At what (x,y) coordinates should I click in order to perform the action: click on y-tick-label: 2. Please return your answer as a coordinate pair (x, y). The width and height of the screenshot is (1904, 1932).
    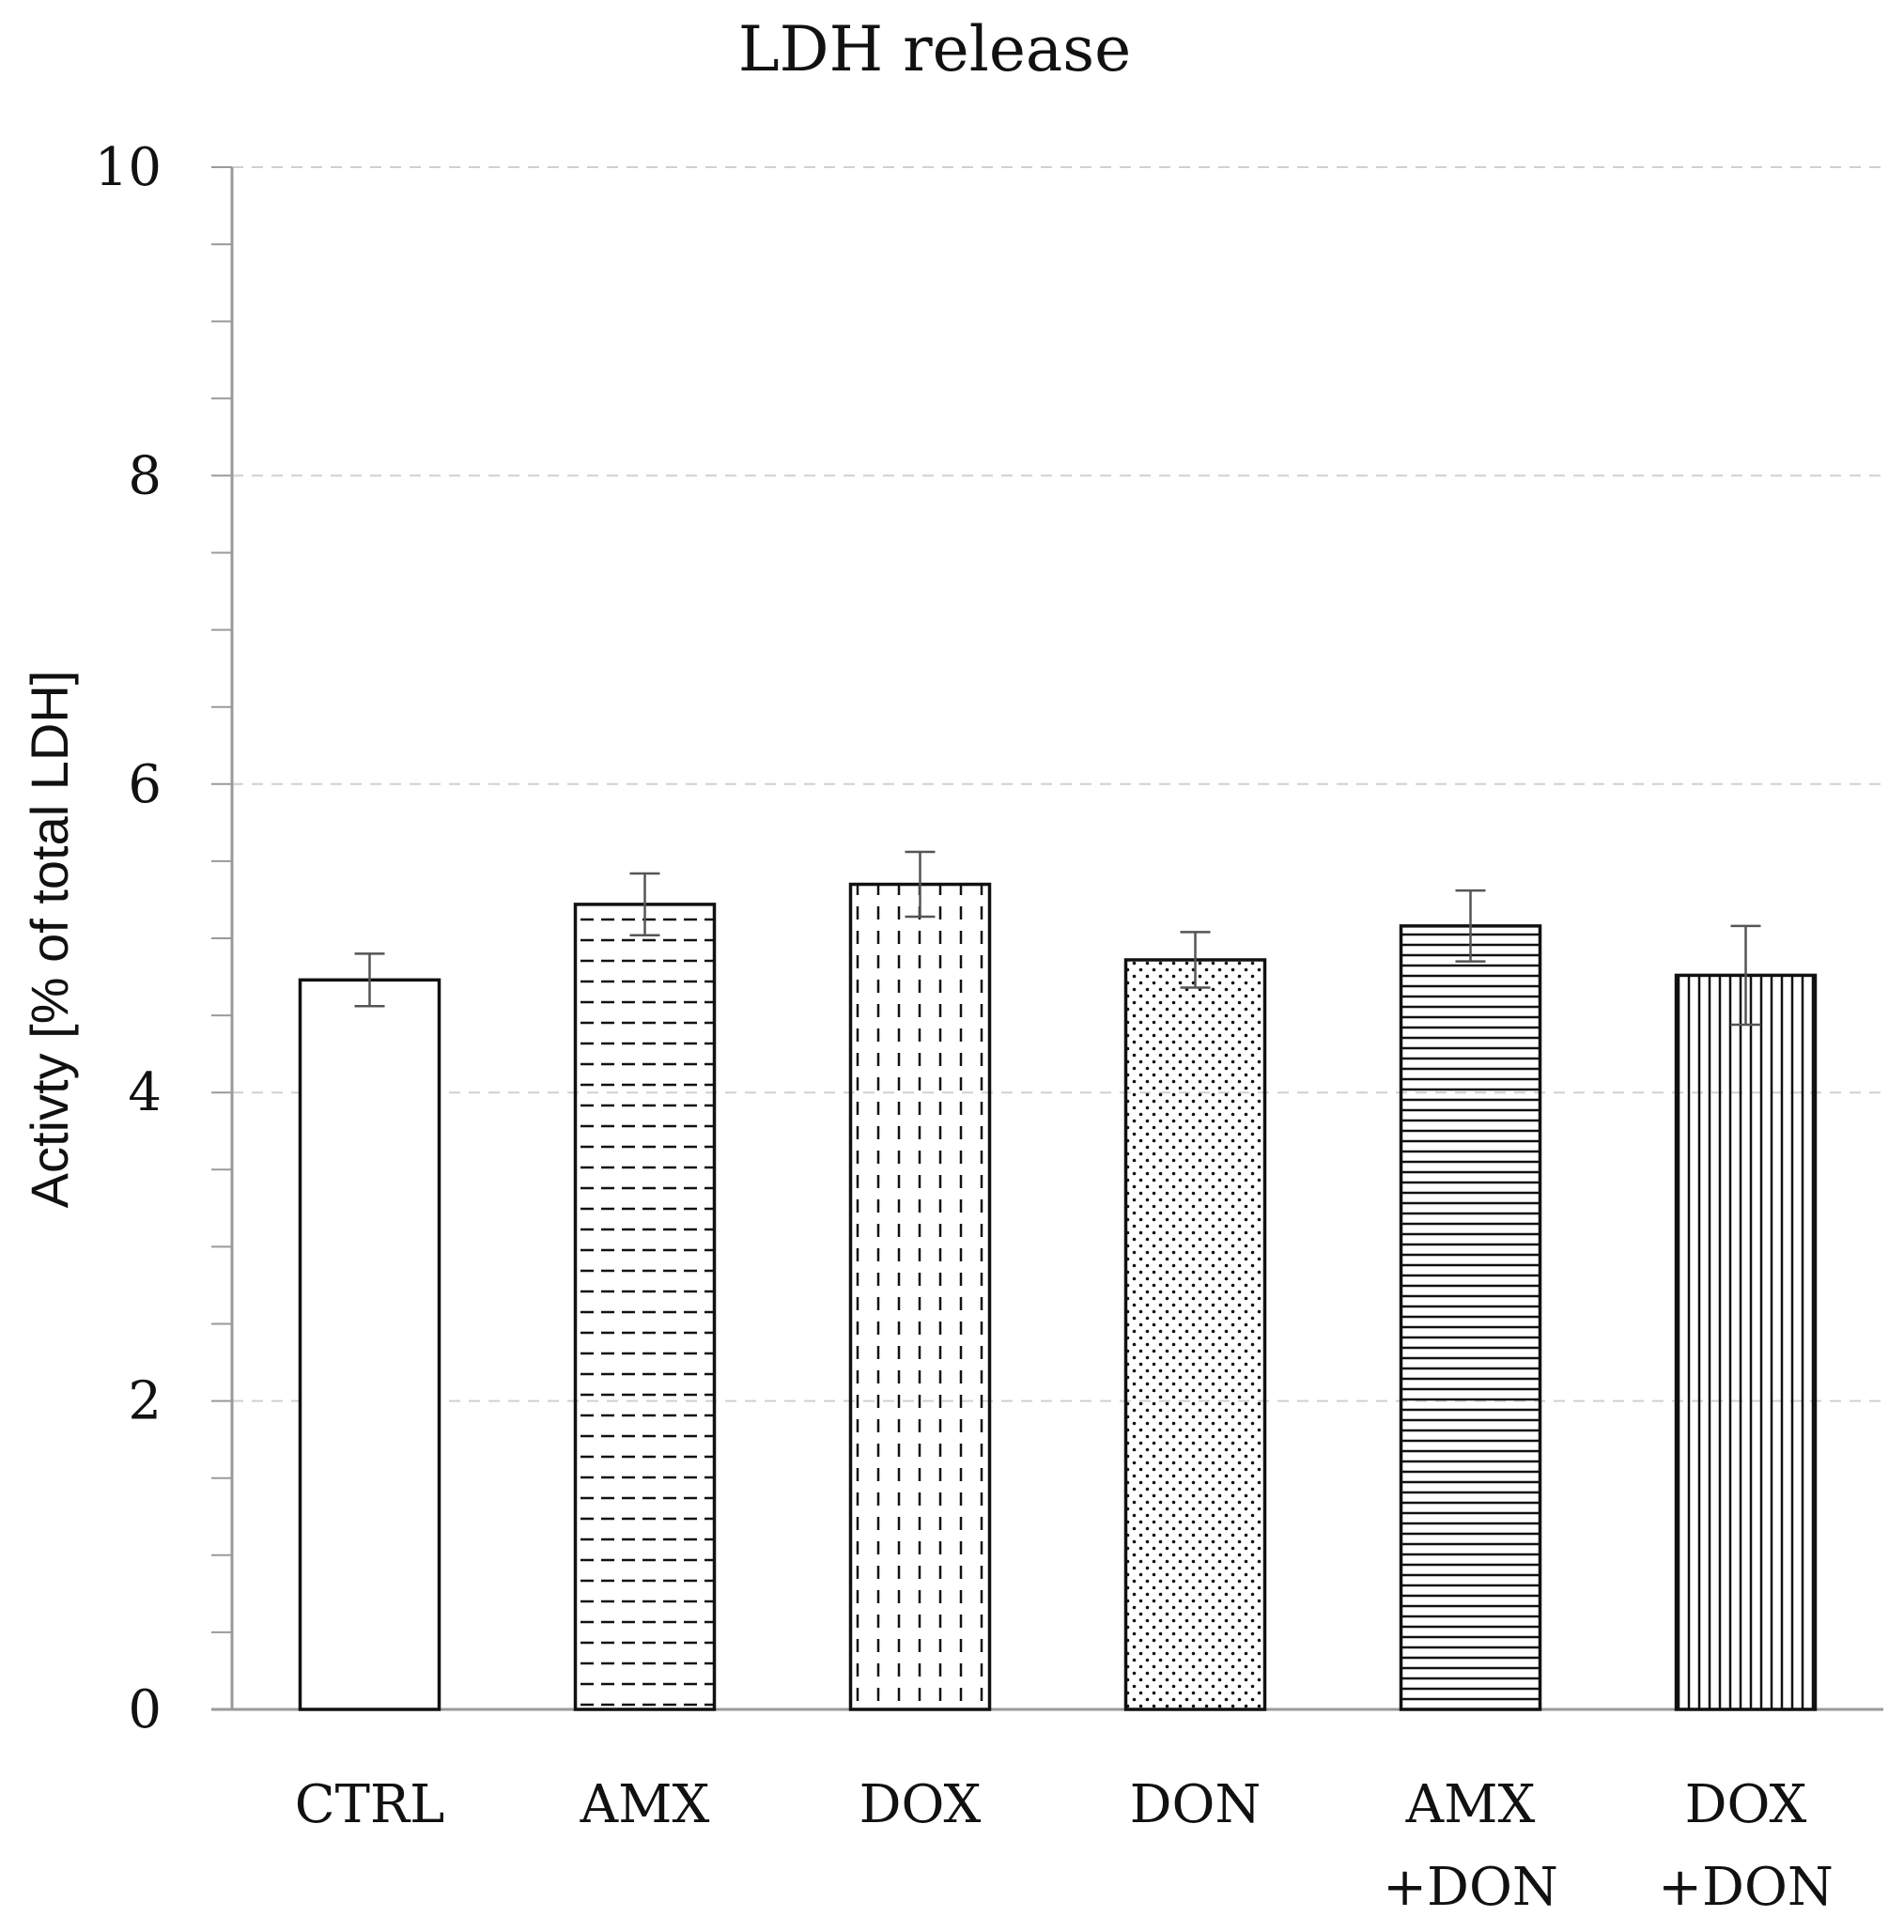
    Looking at the image, I should click on (145, 1401).